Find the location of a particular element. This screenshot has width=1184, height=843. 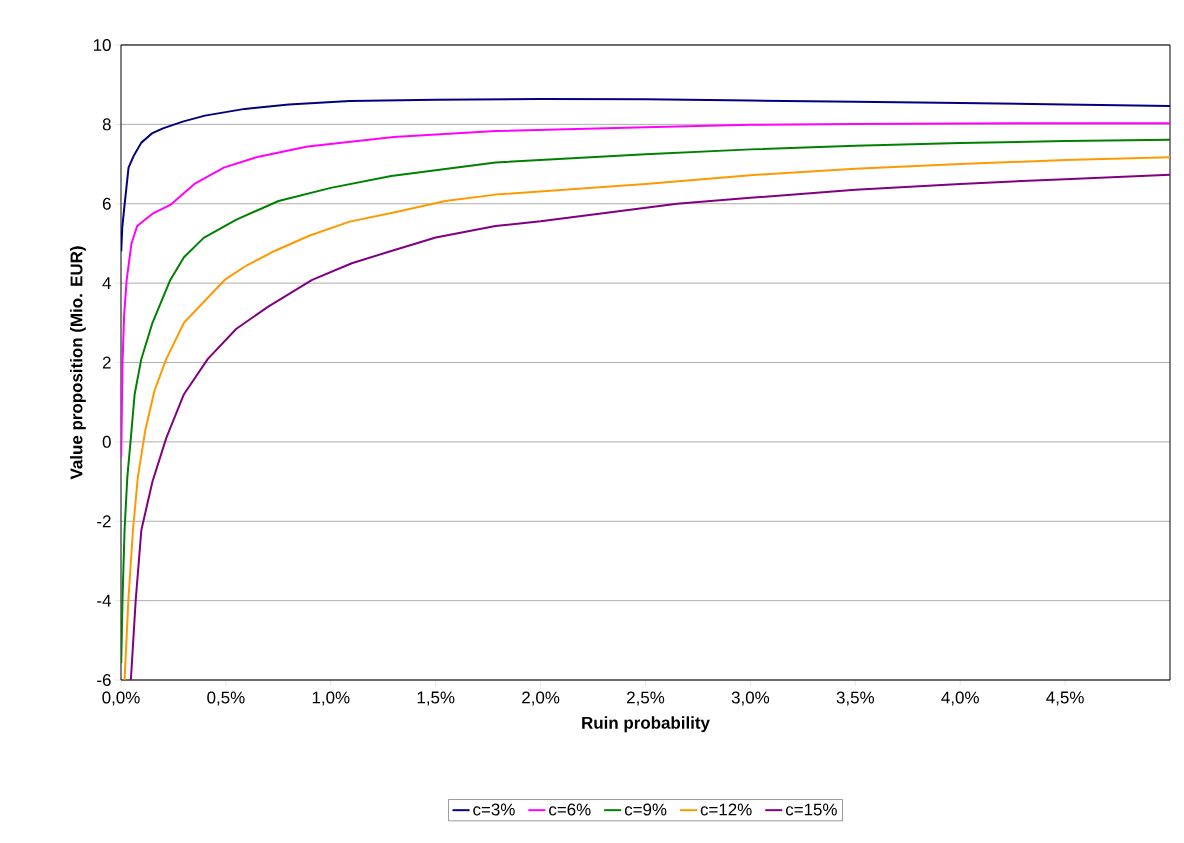

y-tick-label: 6 is located at coordinates (106, 203).